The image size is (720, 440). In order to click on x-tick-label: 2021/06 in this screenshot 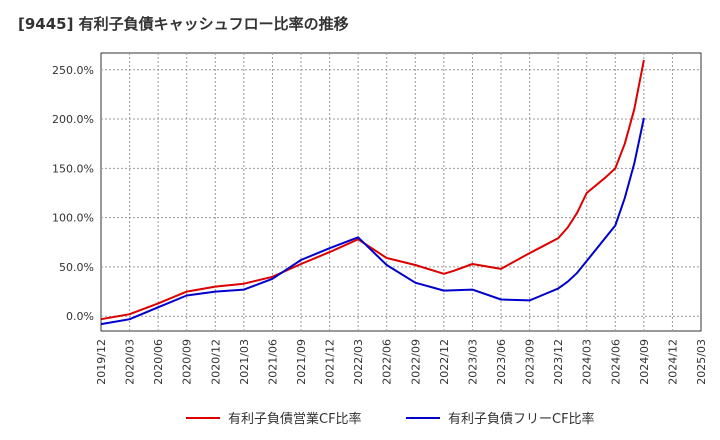, I will do `click(272, 362)`.